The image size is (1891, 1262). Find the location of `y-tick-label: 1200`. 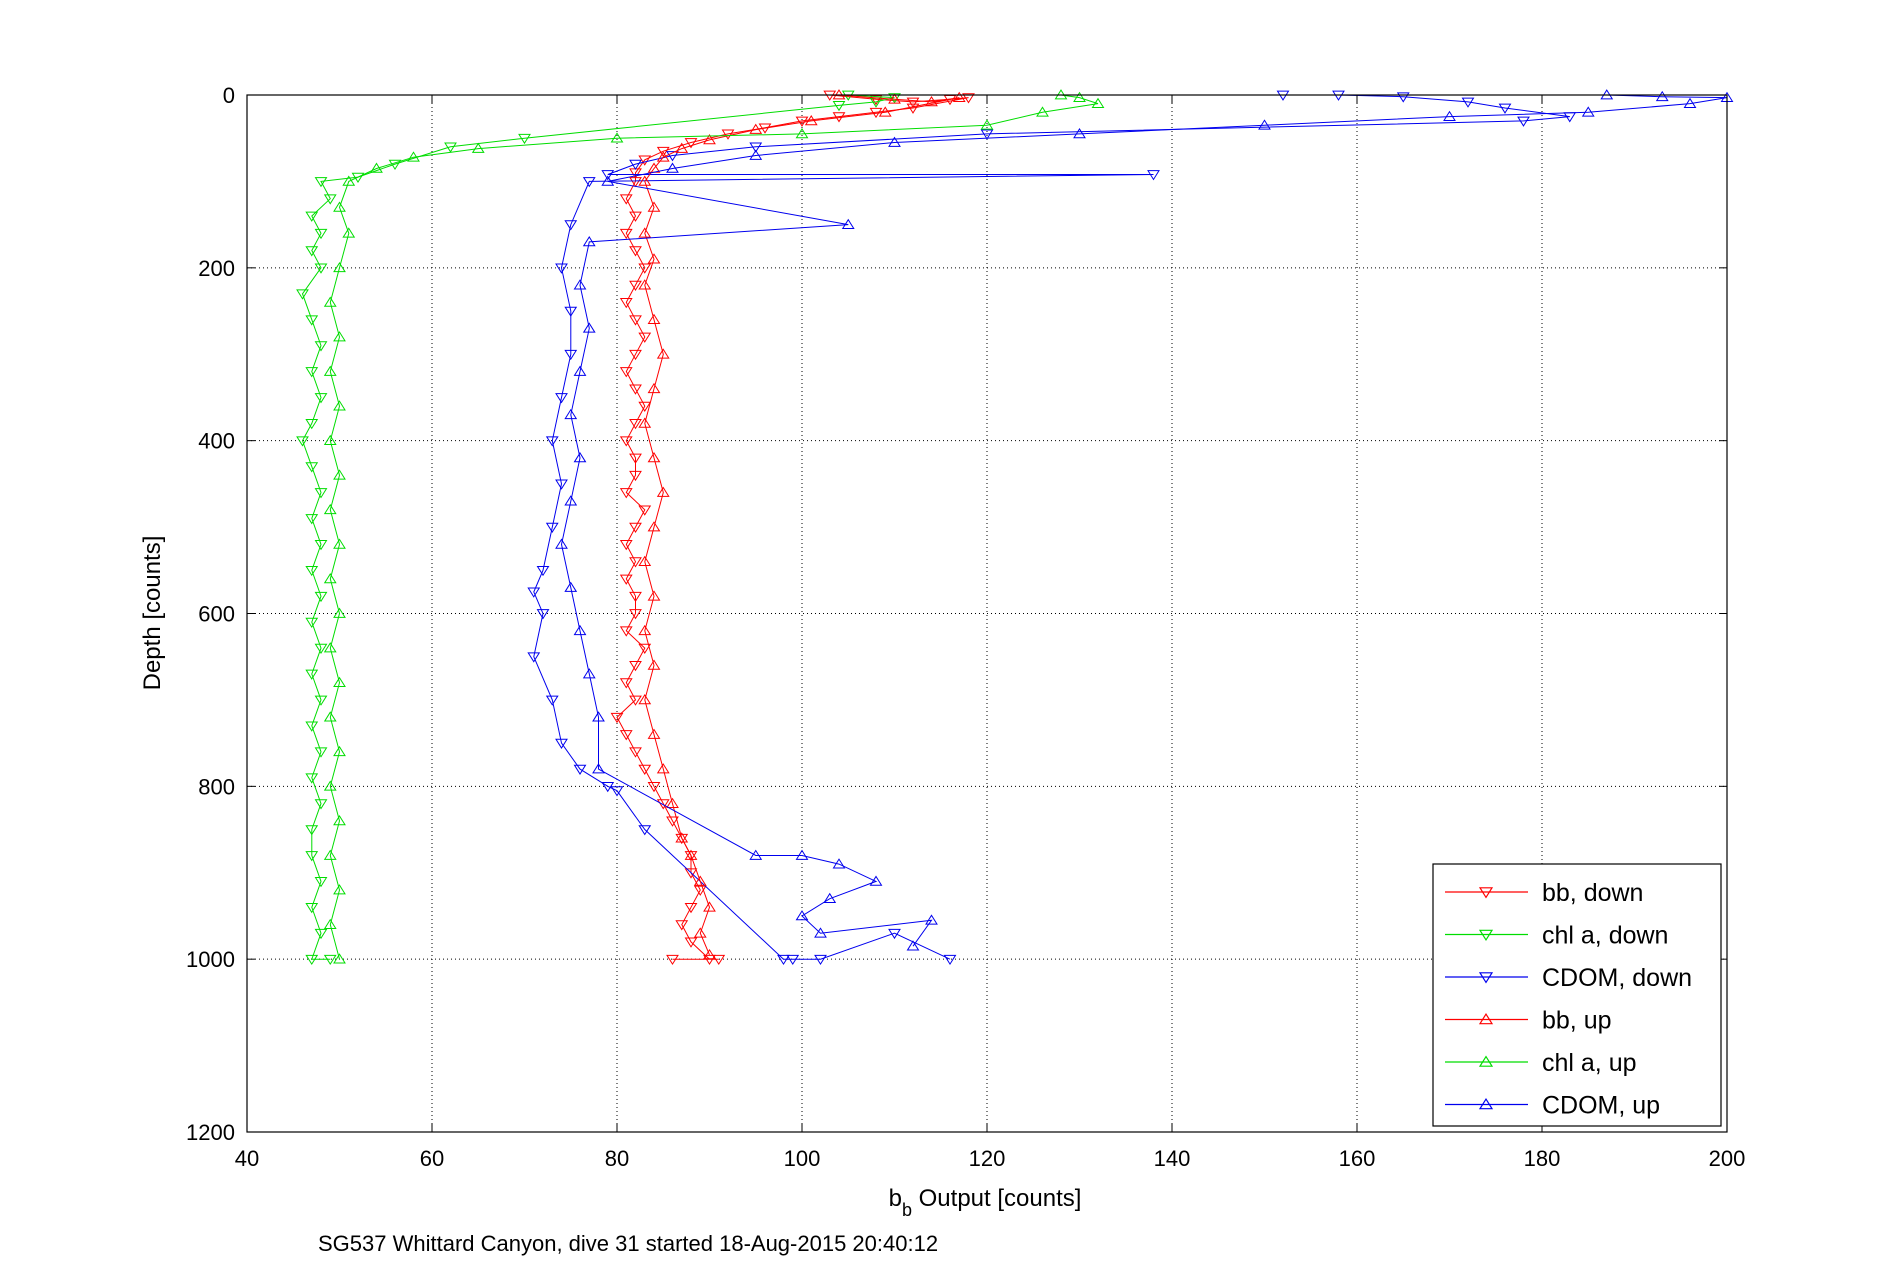

y-tick-label: 1200 is located at coordinates (210, 1132).